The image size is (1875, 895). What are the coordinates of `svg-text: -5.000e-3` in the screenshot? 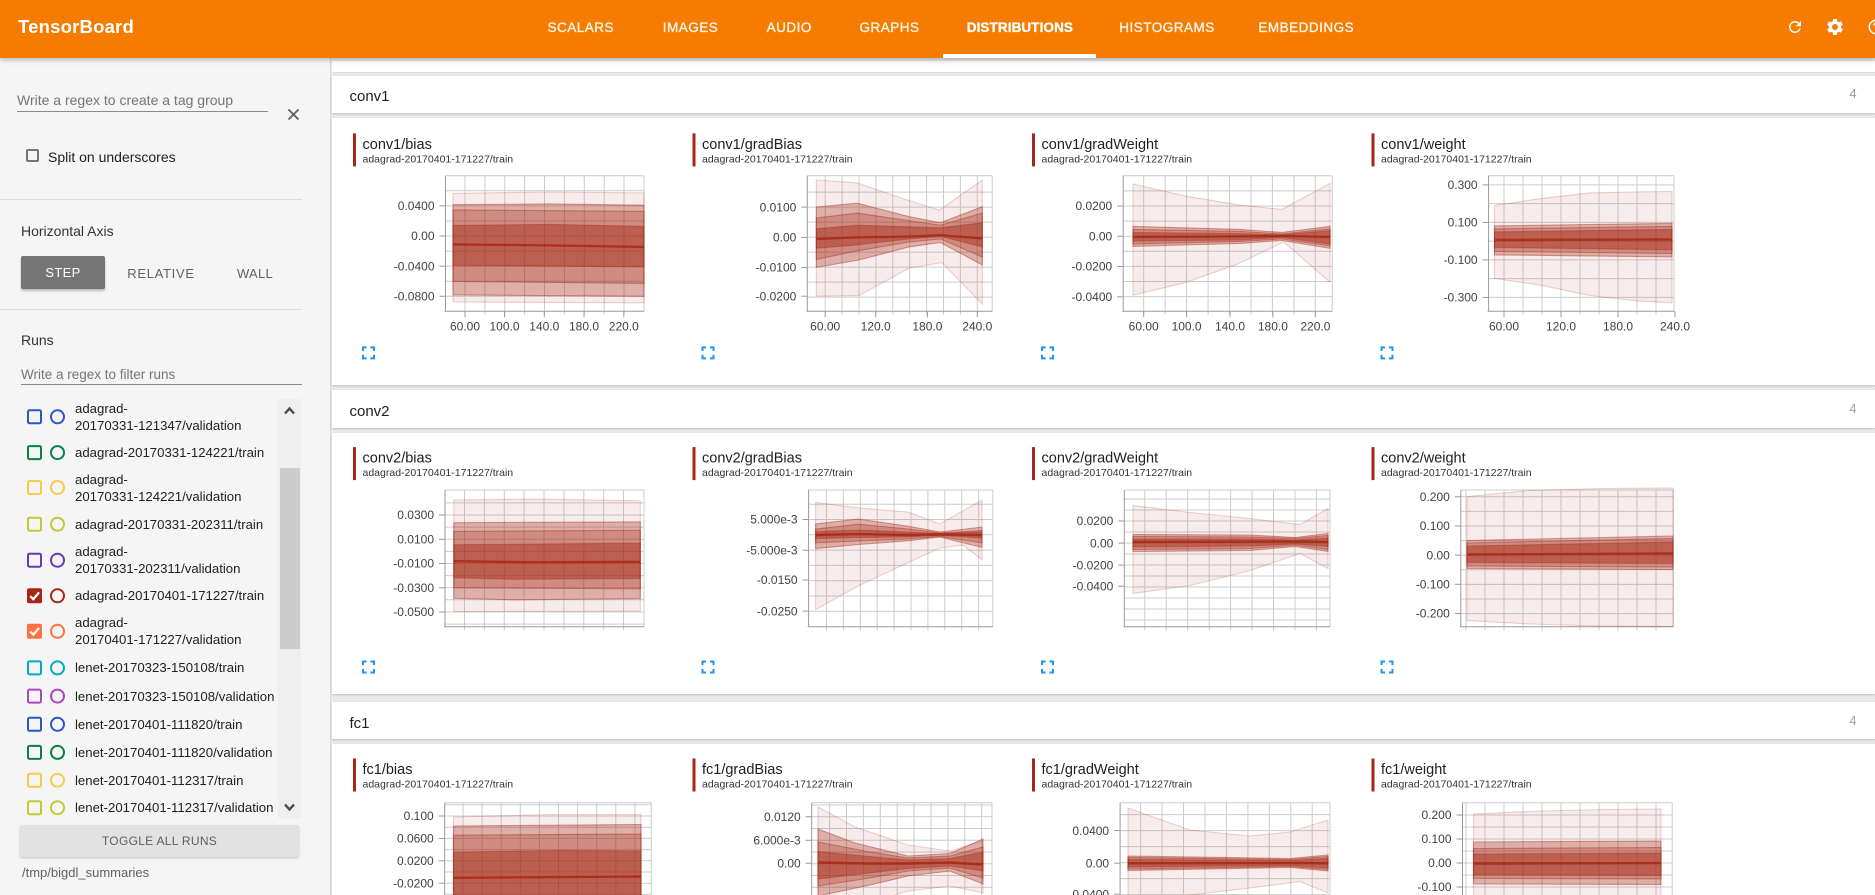 It's located at (772, 550).